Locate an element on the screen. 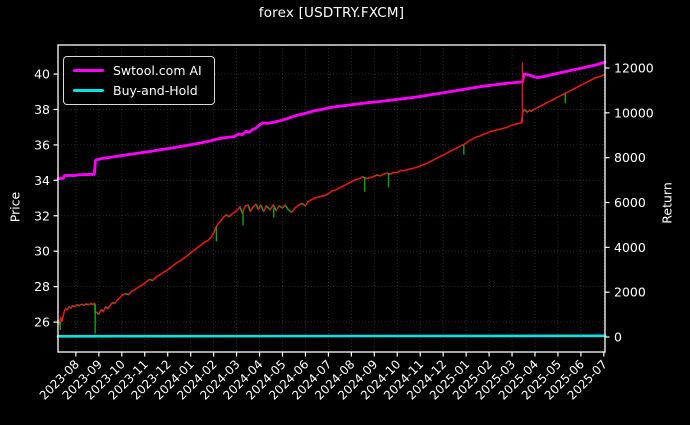 The height and width of the screenshot is (425, 690). y-tick-label-price: 34 is located at coordinates (42, 180).